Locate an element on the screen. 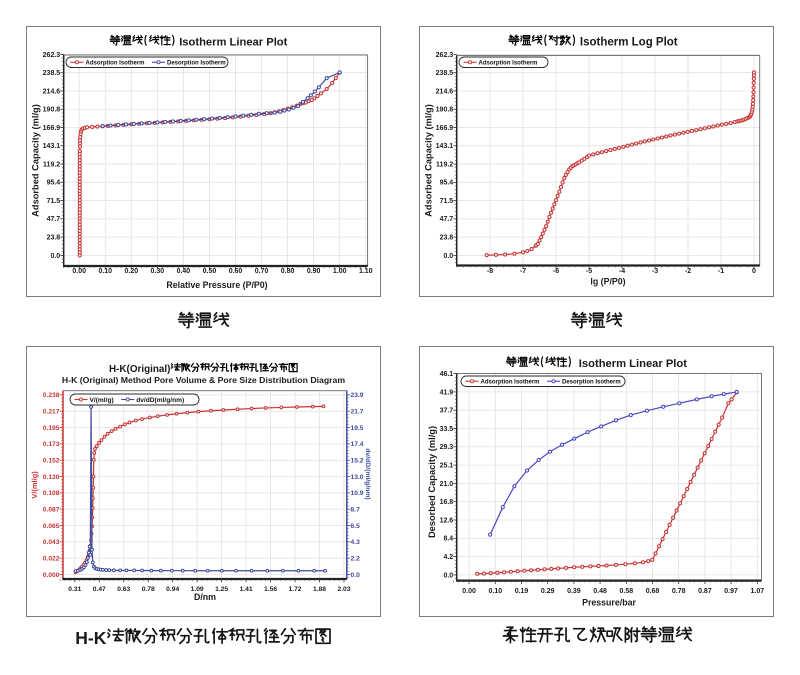 This screenshot has height=675, width=800. svg-text: 0.70 is located at coordinates (262, 271).